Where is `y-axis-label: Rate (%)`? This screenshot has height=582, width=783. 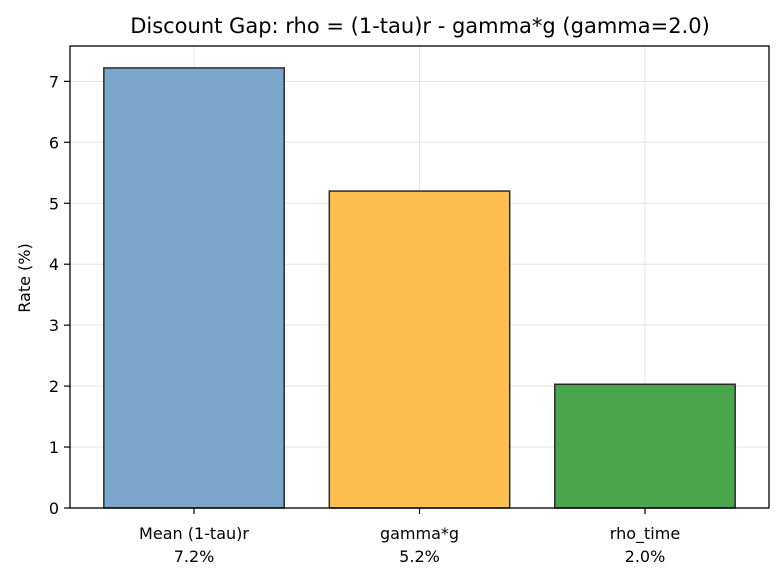 y-axis-label: Rate (%) is located at coordinates (24, 277).